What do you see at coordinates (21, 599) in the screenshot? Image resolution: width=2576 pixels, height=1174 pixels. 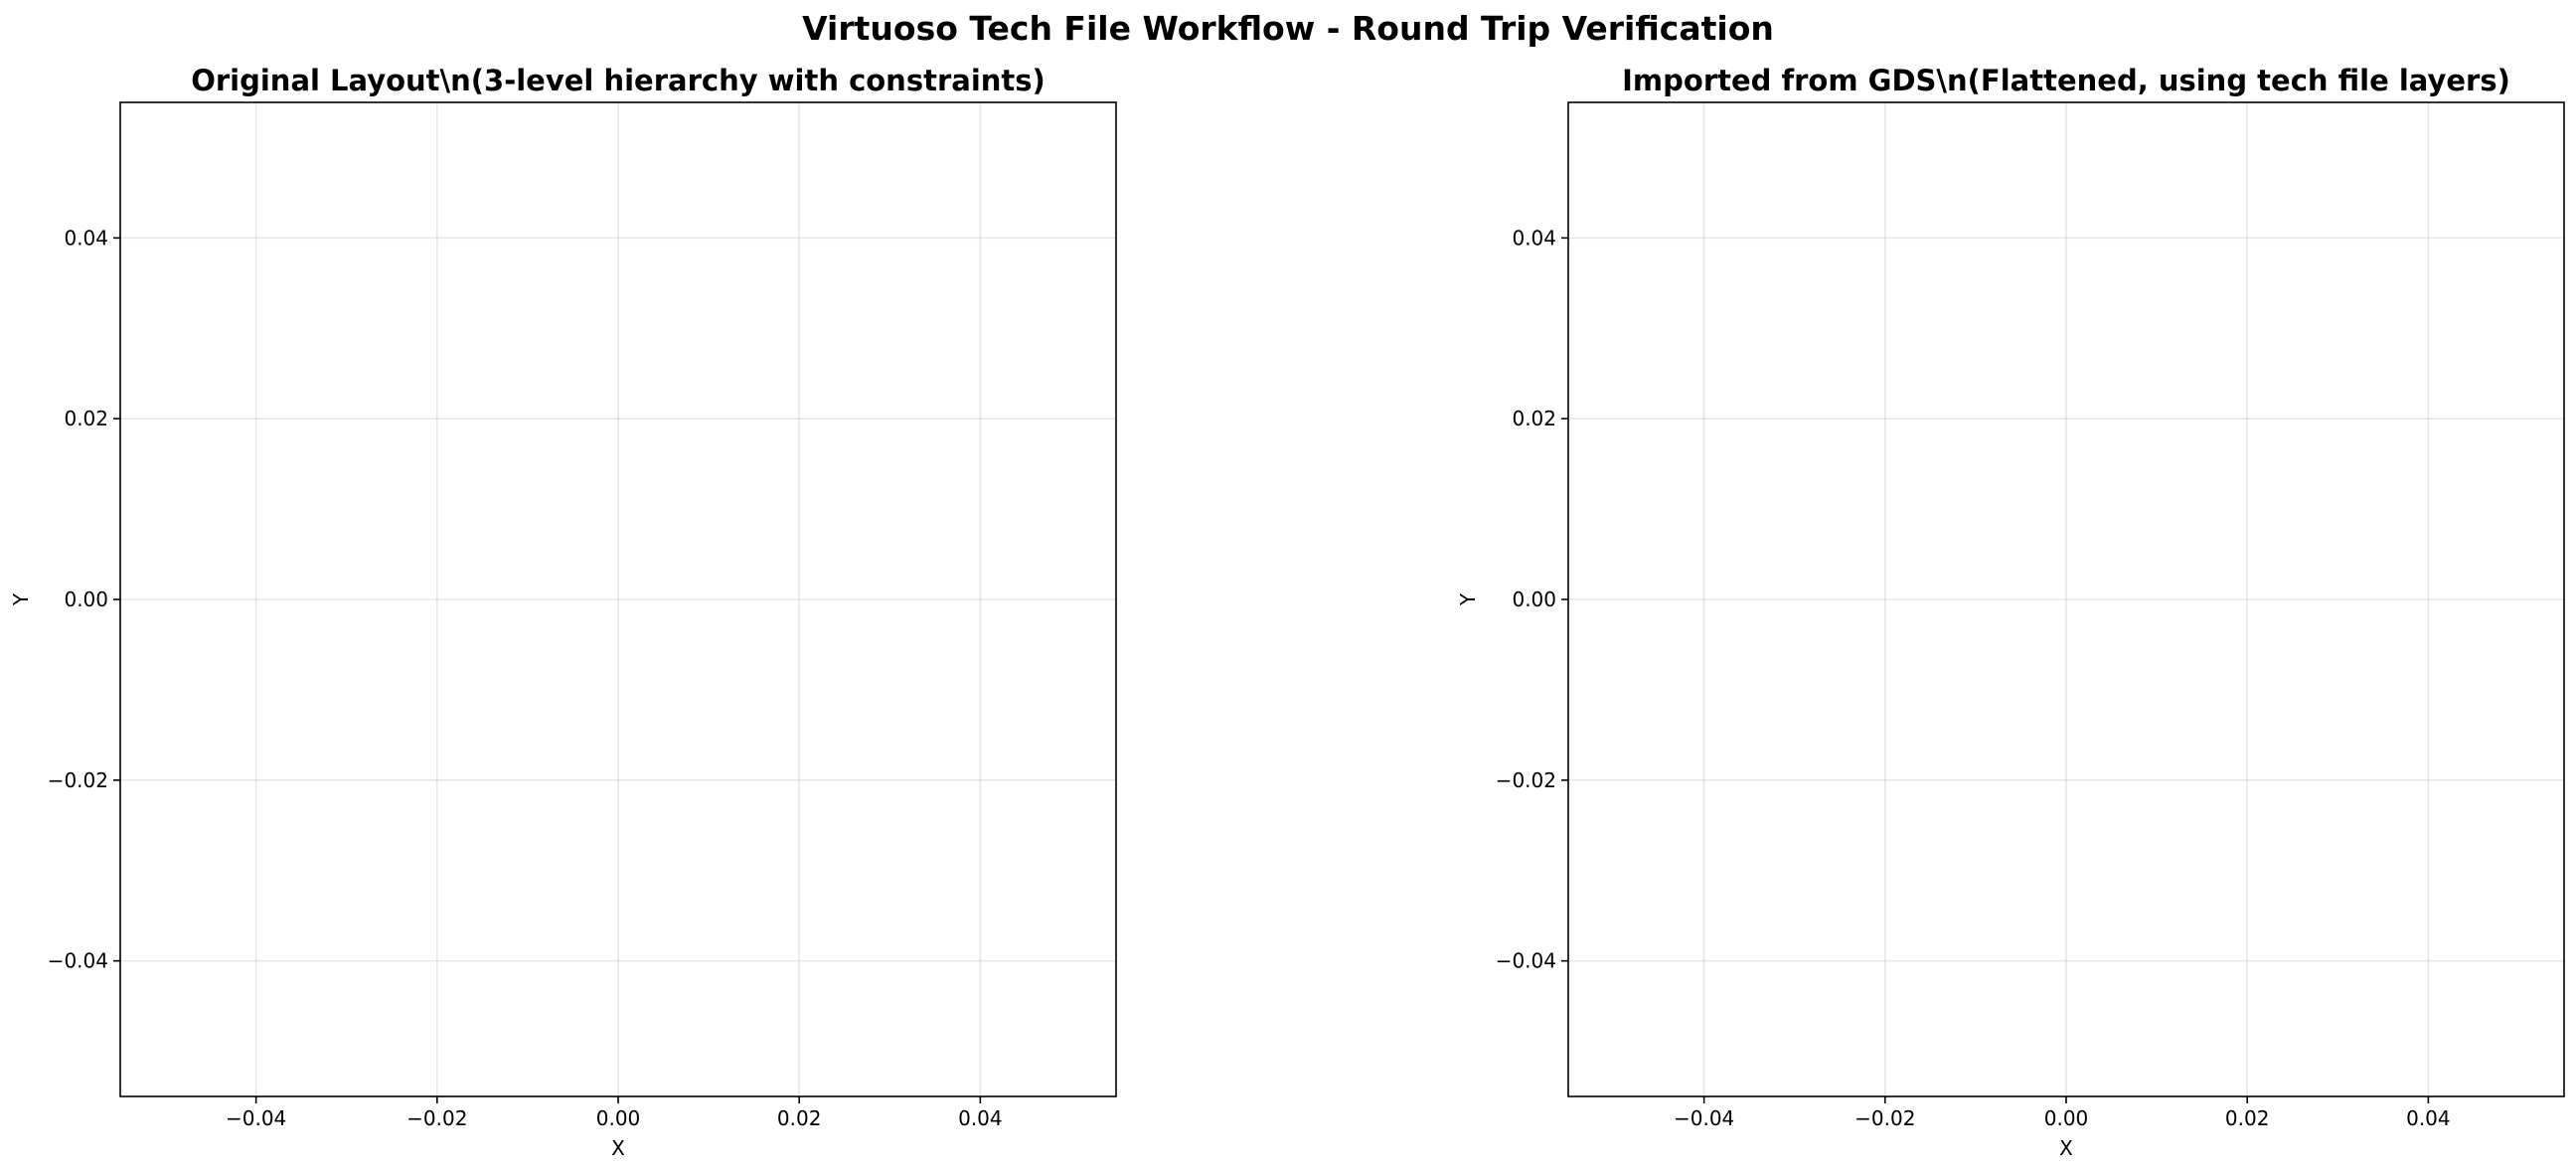 I see `left-panel-y-axis-label: Y` at bounding box center [21, 599].